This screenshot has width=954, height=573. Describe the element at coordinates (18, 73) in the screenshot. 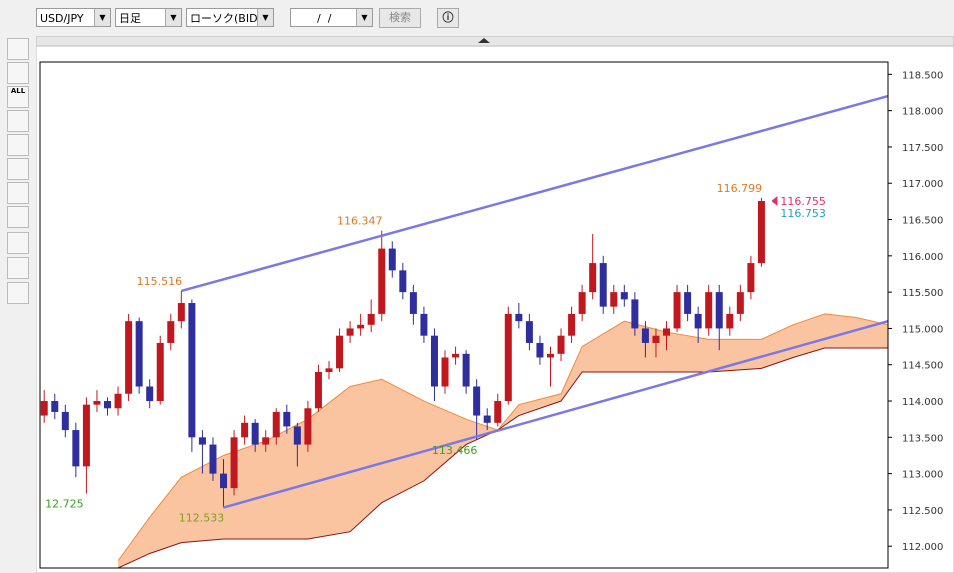

I see `pen-tool` at that location.